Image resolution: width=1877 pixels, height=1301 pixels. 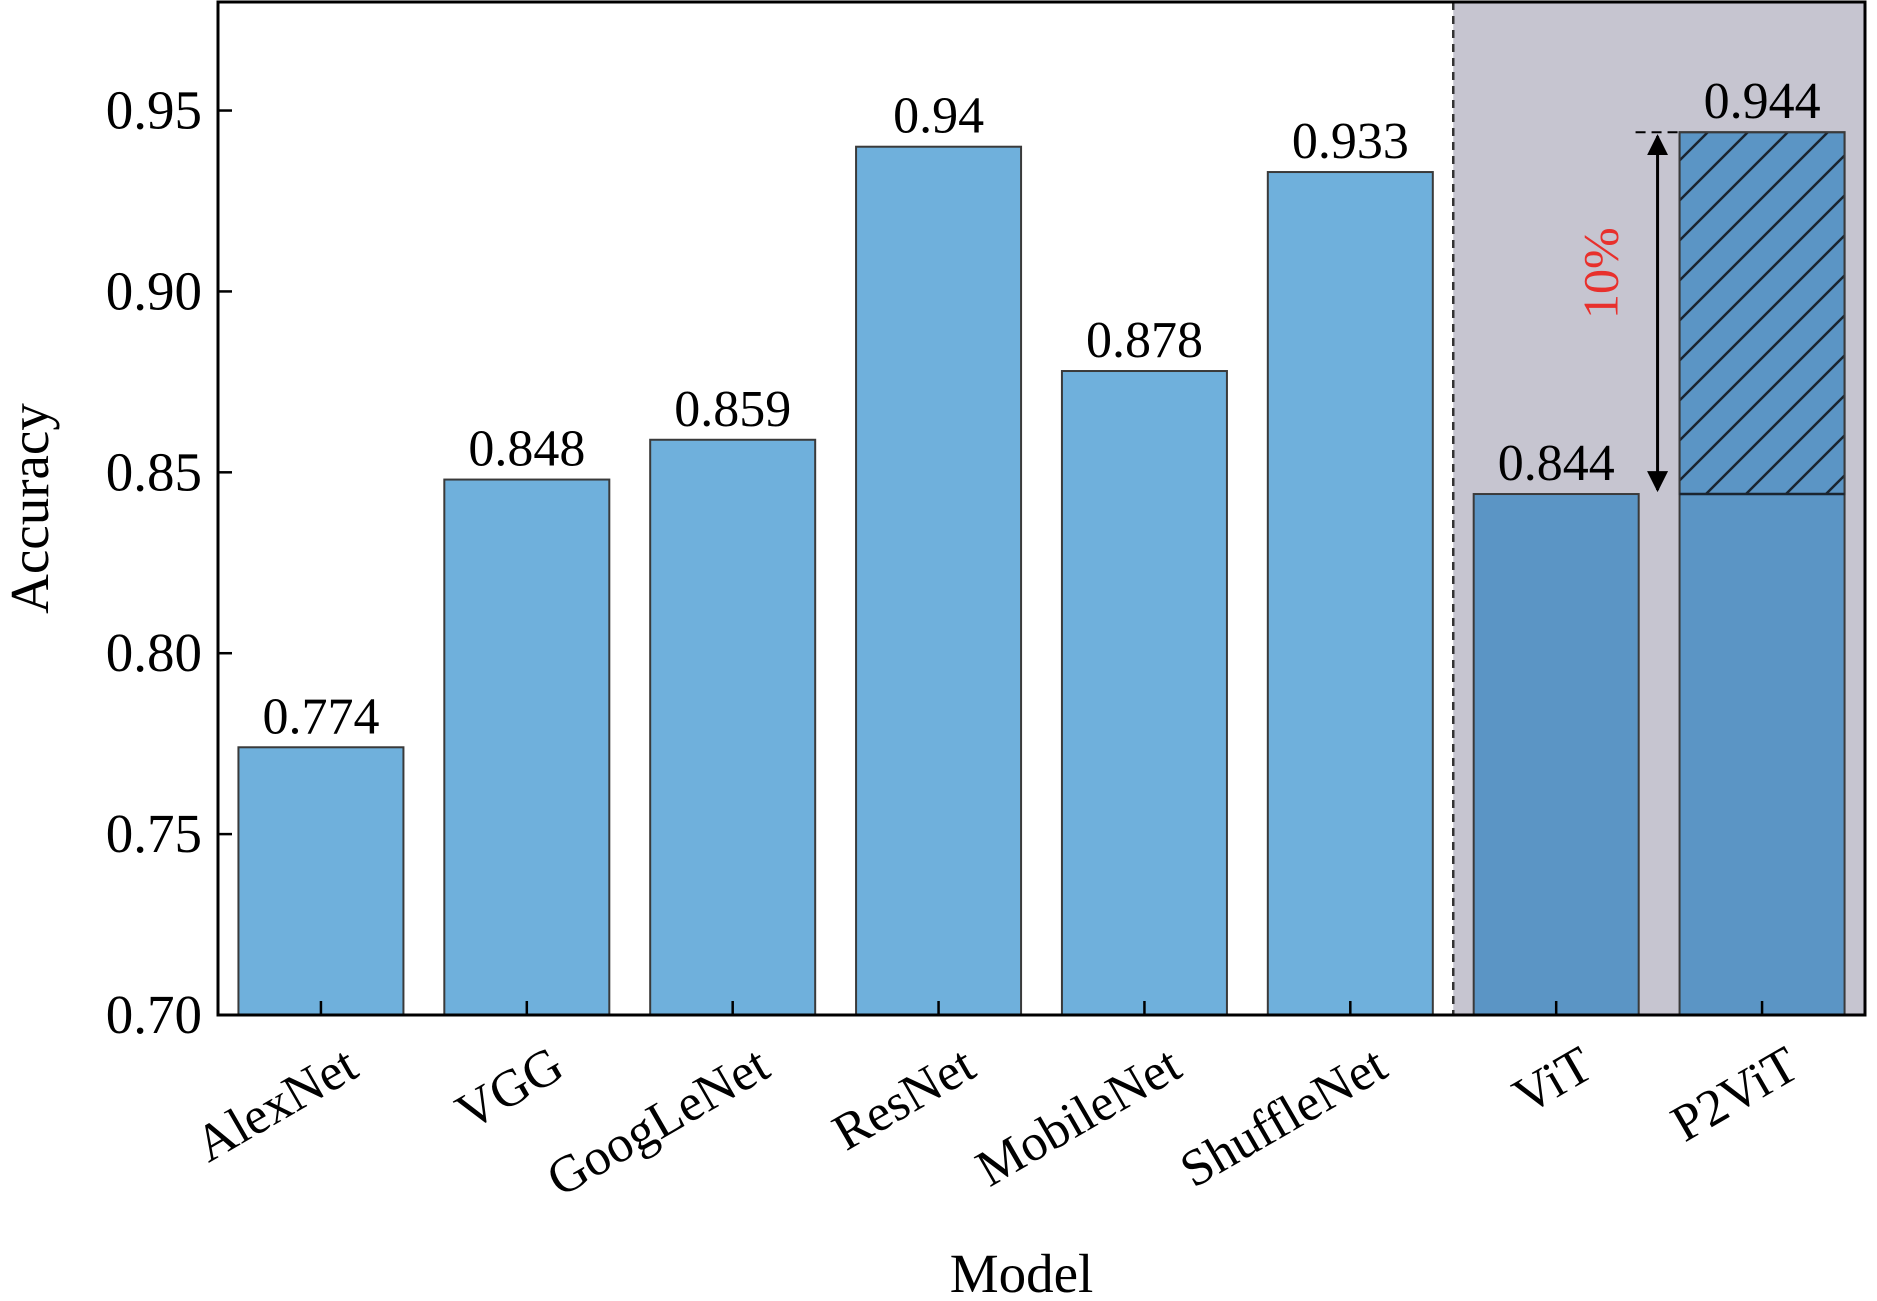 What do you see at coordinates (1079, 1117) in the screenshot?
I see `x-tick-label-mobilenet: MobileNet` at bounding box center [1079, 1117].